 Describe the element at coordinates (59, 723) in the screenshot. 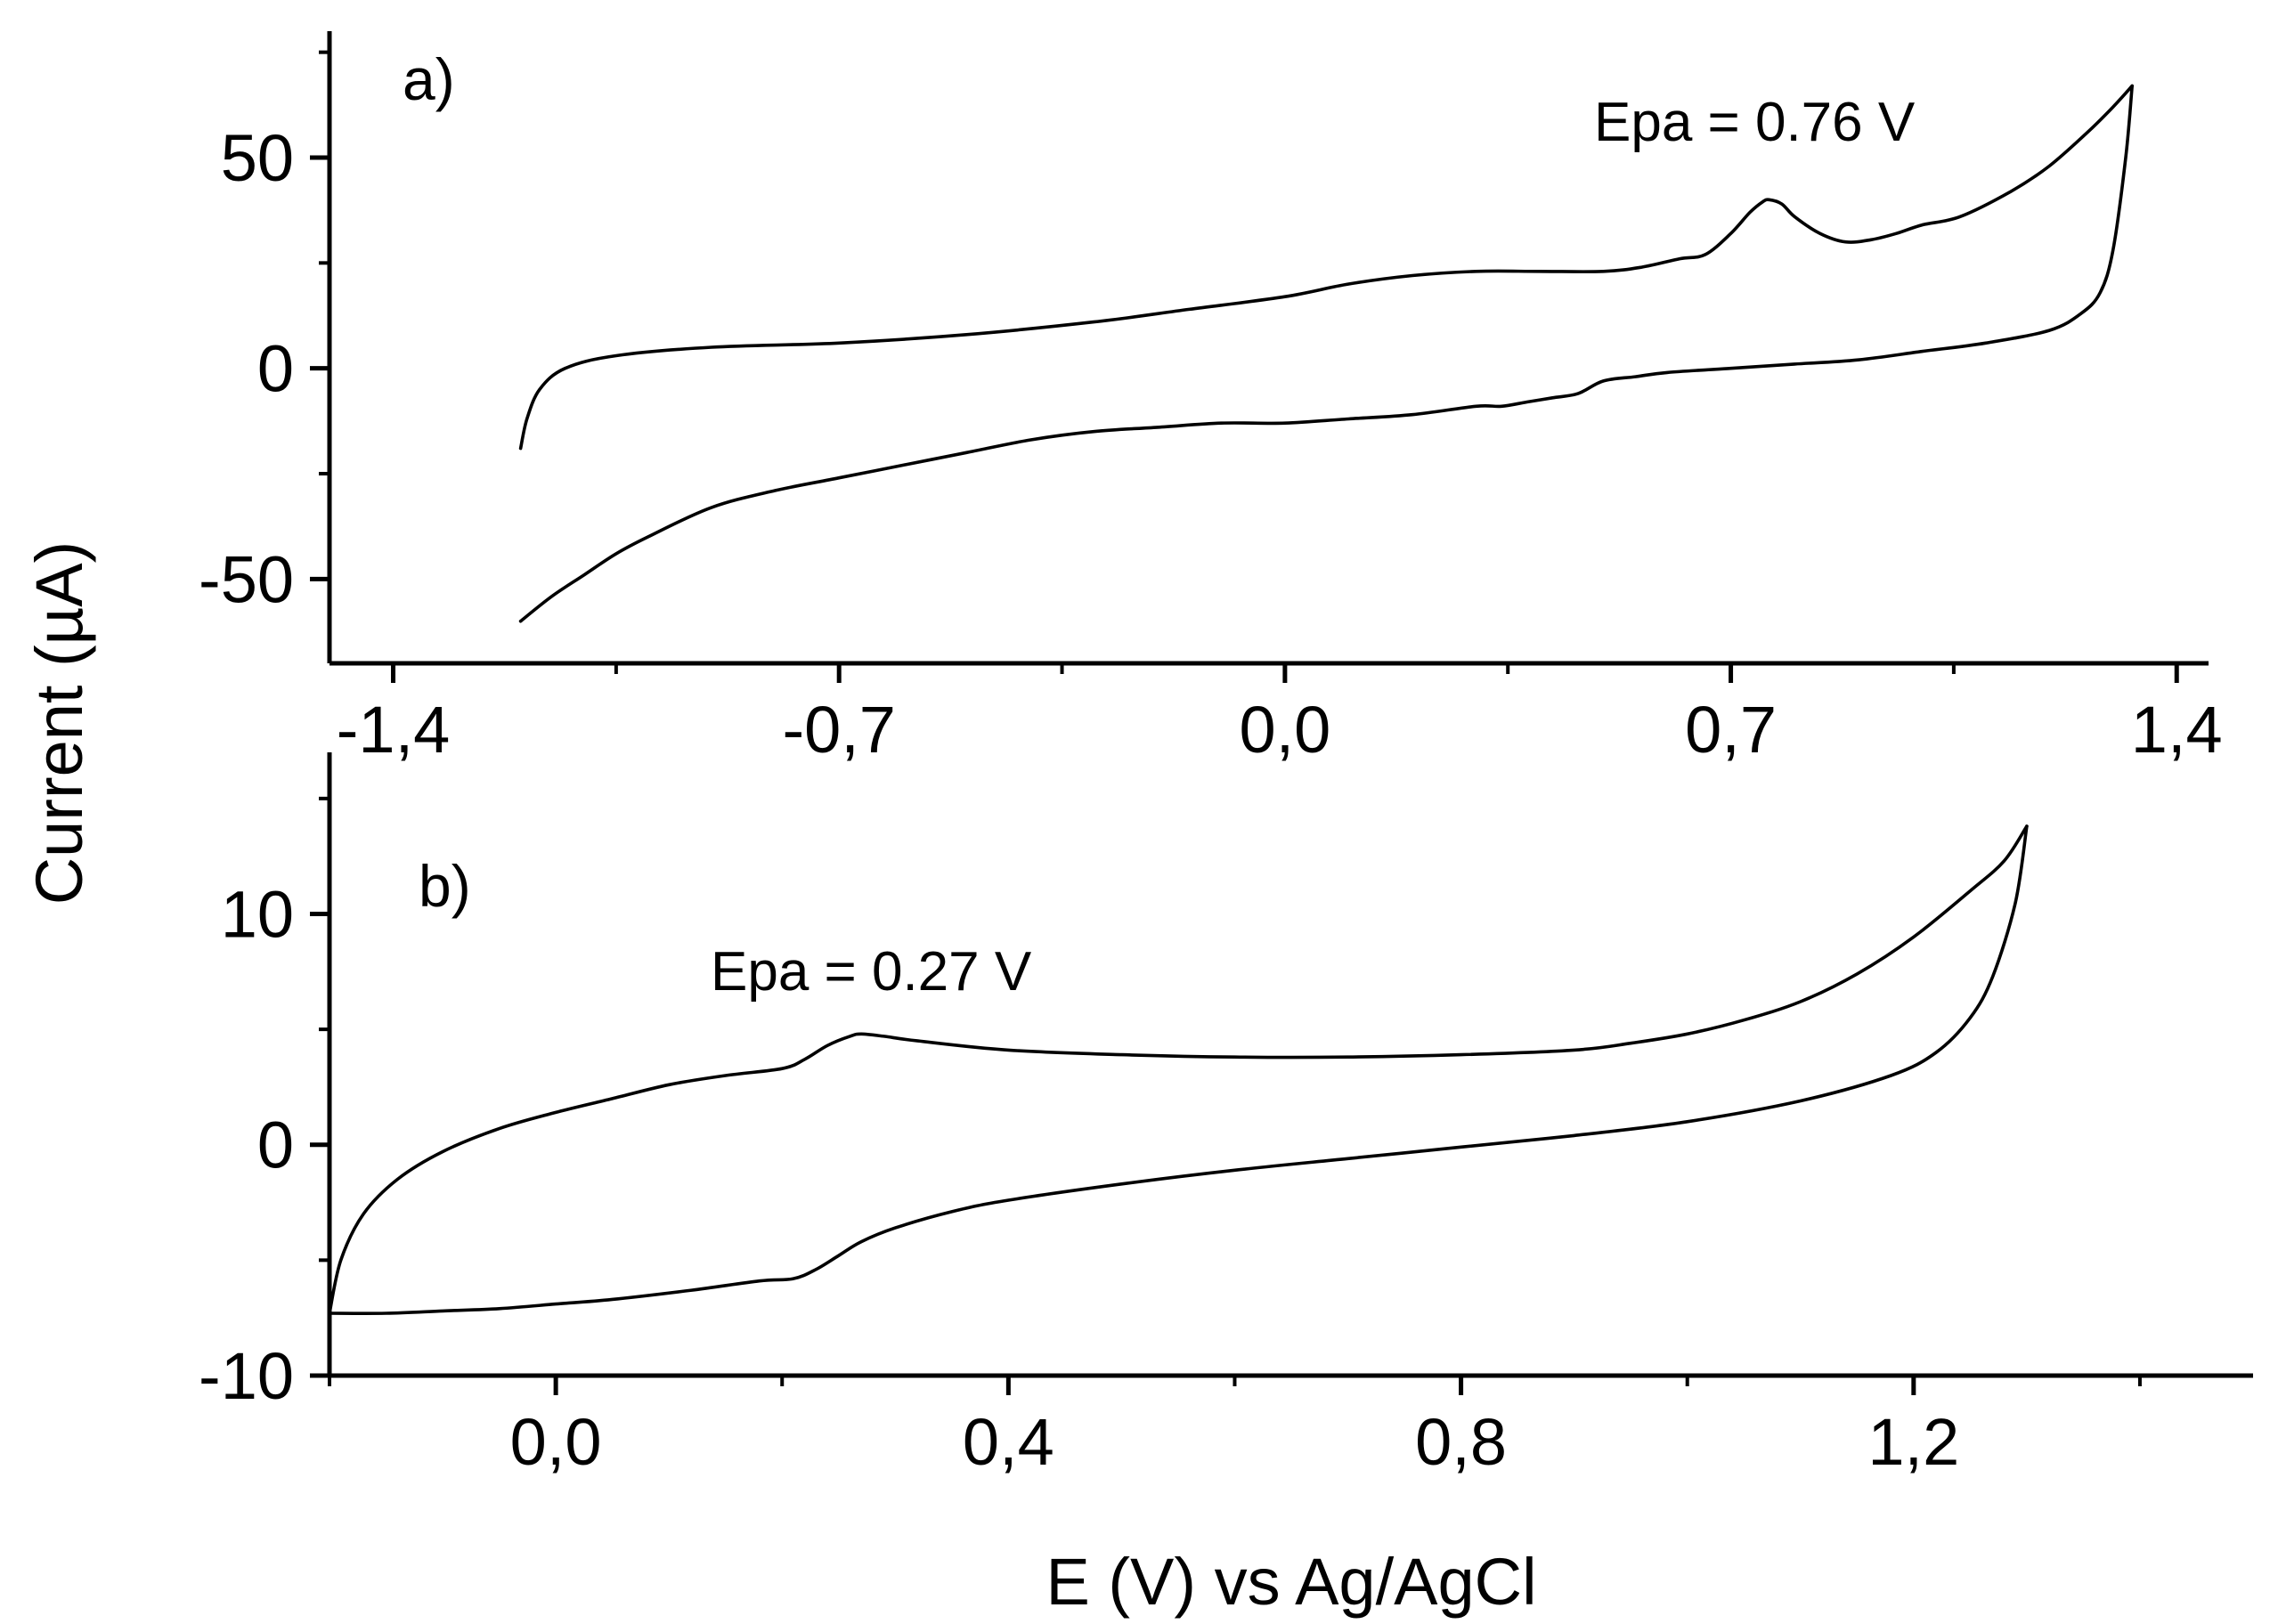

I see `y-axis-title: Current (µA)` at that location.